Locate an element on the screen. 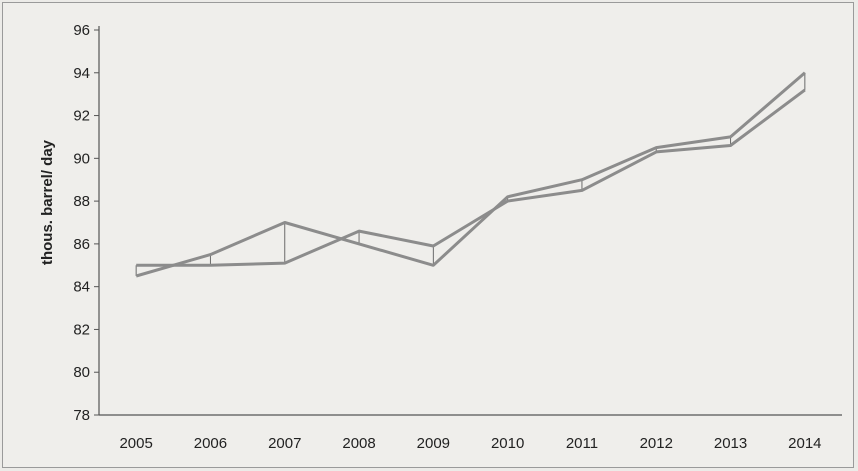 The width and height of the screenshot is (858, 471). x-tick-label: 2007 is located at coordinates (284, 443).